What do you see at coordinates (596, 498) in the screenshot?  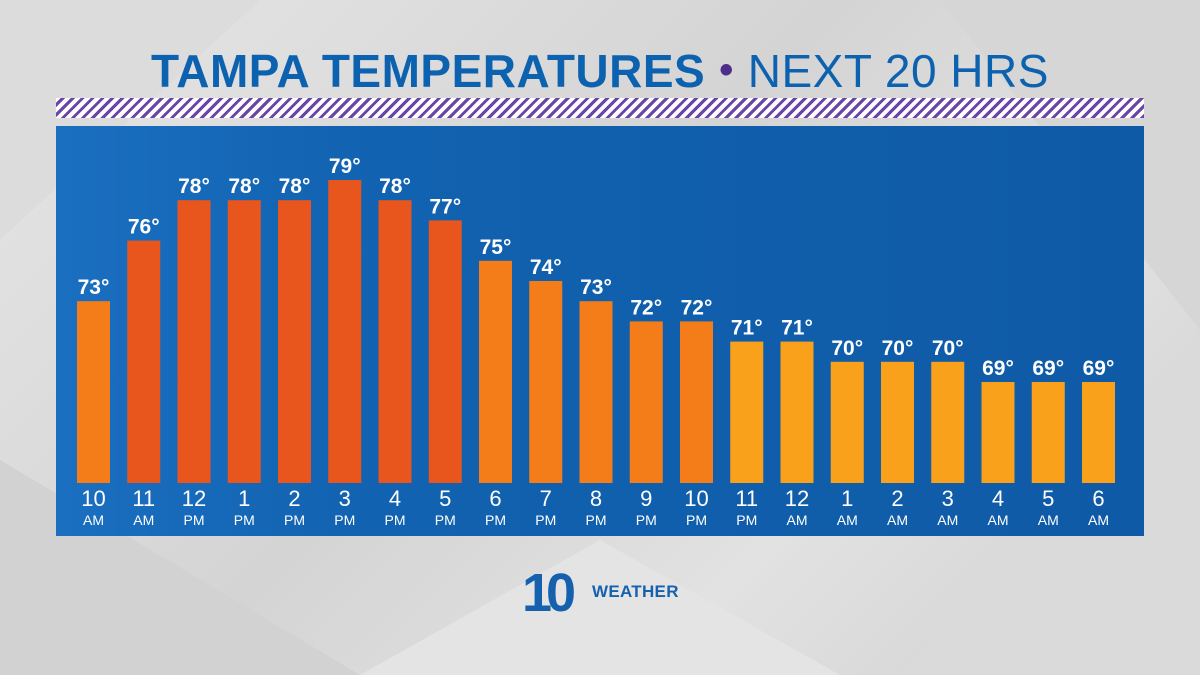 I see `x-tick-hour-10: 8` at bounding box center [596, 498].